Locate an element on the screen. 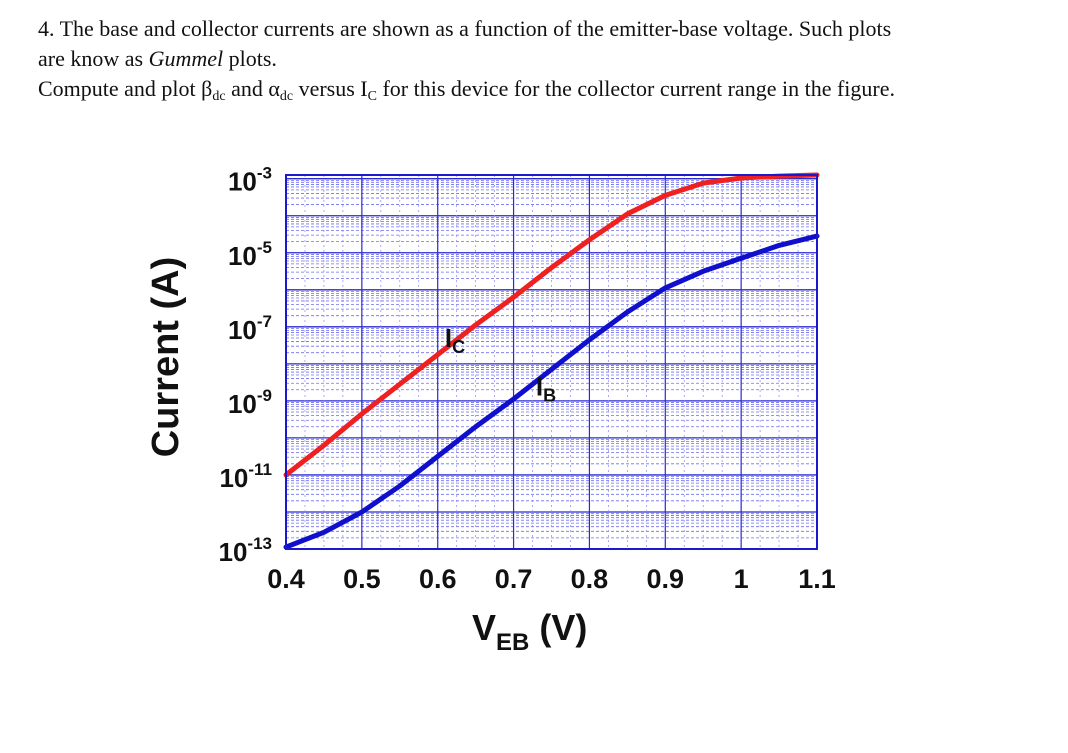 Image resolution: width=1068 pixels, height=753 pixels. x-tick-label: 0.6 is located at coordinates (438, 579).